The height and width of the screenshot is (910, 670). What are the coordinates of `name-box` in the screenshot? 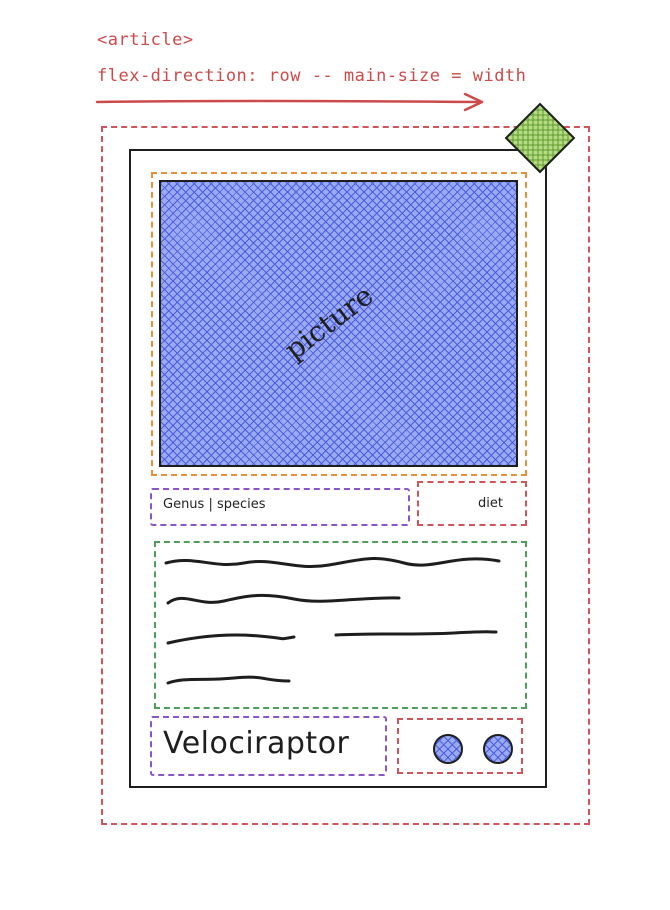 It's located at (268, 746).